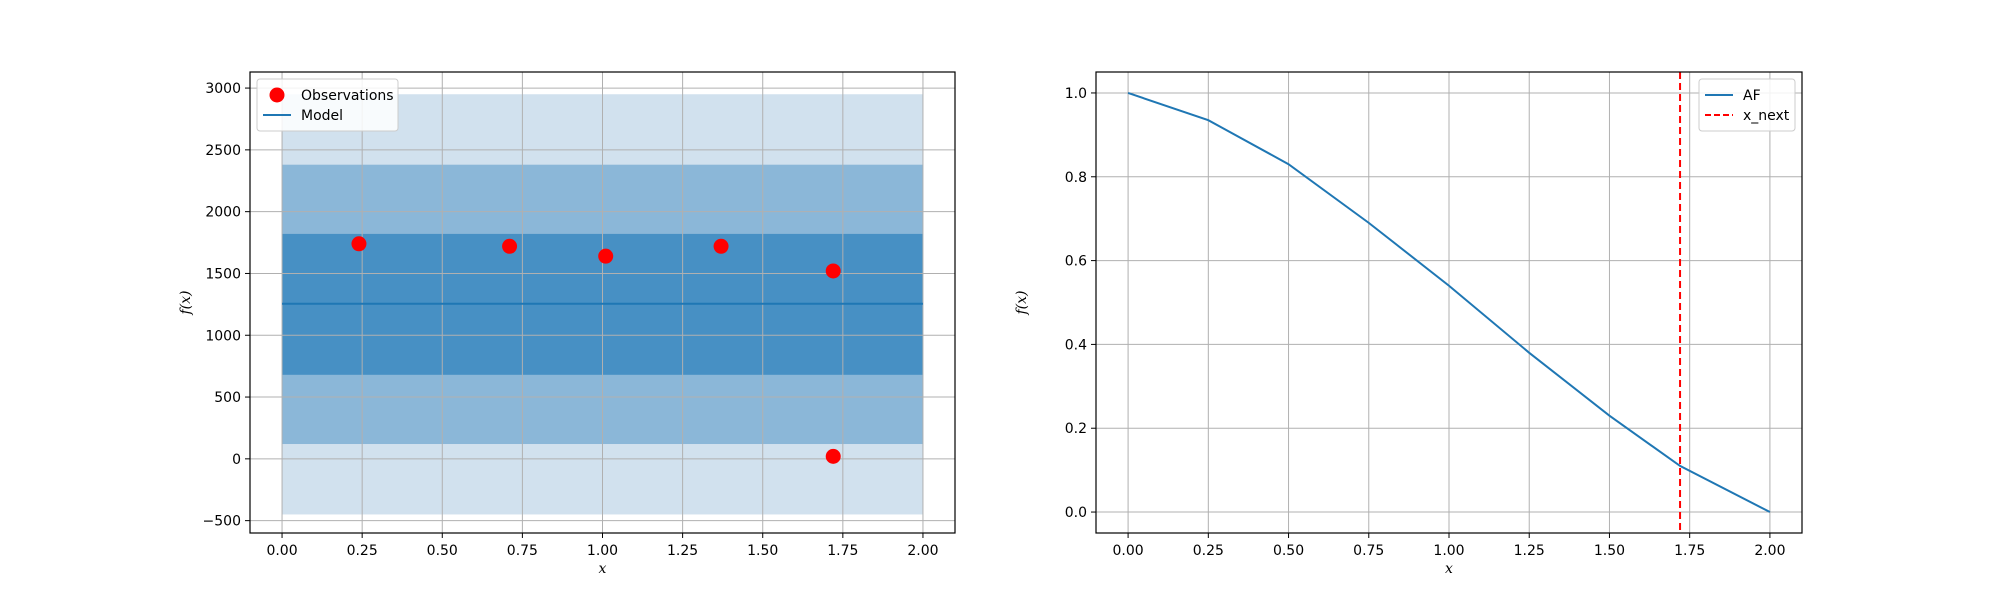  What do you see at coordinates (223, 89) in the screenshot?
I see `y-tick-label: 3000` at bounding box center [223, 89].